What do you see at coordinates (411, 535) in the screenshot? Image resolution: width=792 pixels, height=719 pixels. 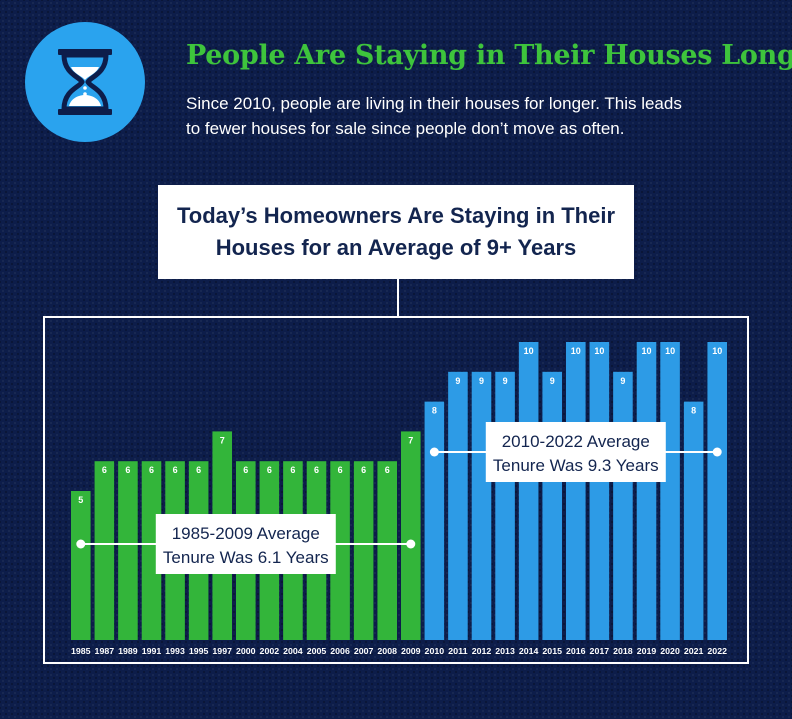 I see `bar-2009` at bounding box center [411, 535].